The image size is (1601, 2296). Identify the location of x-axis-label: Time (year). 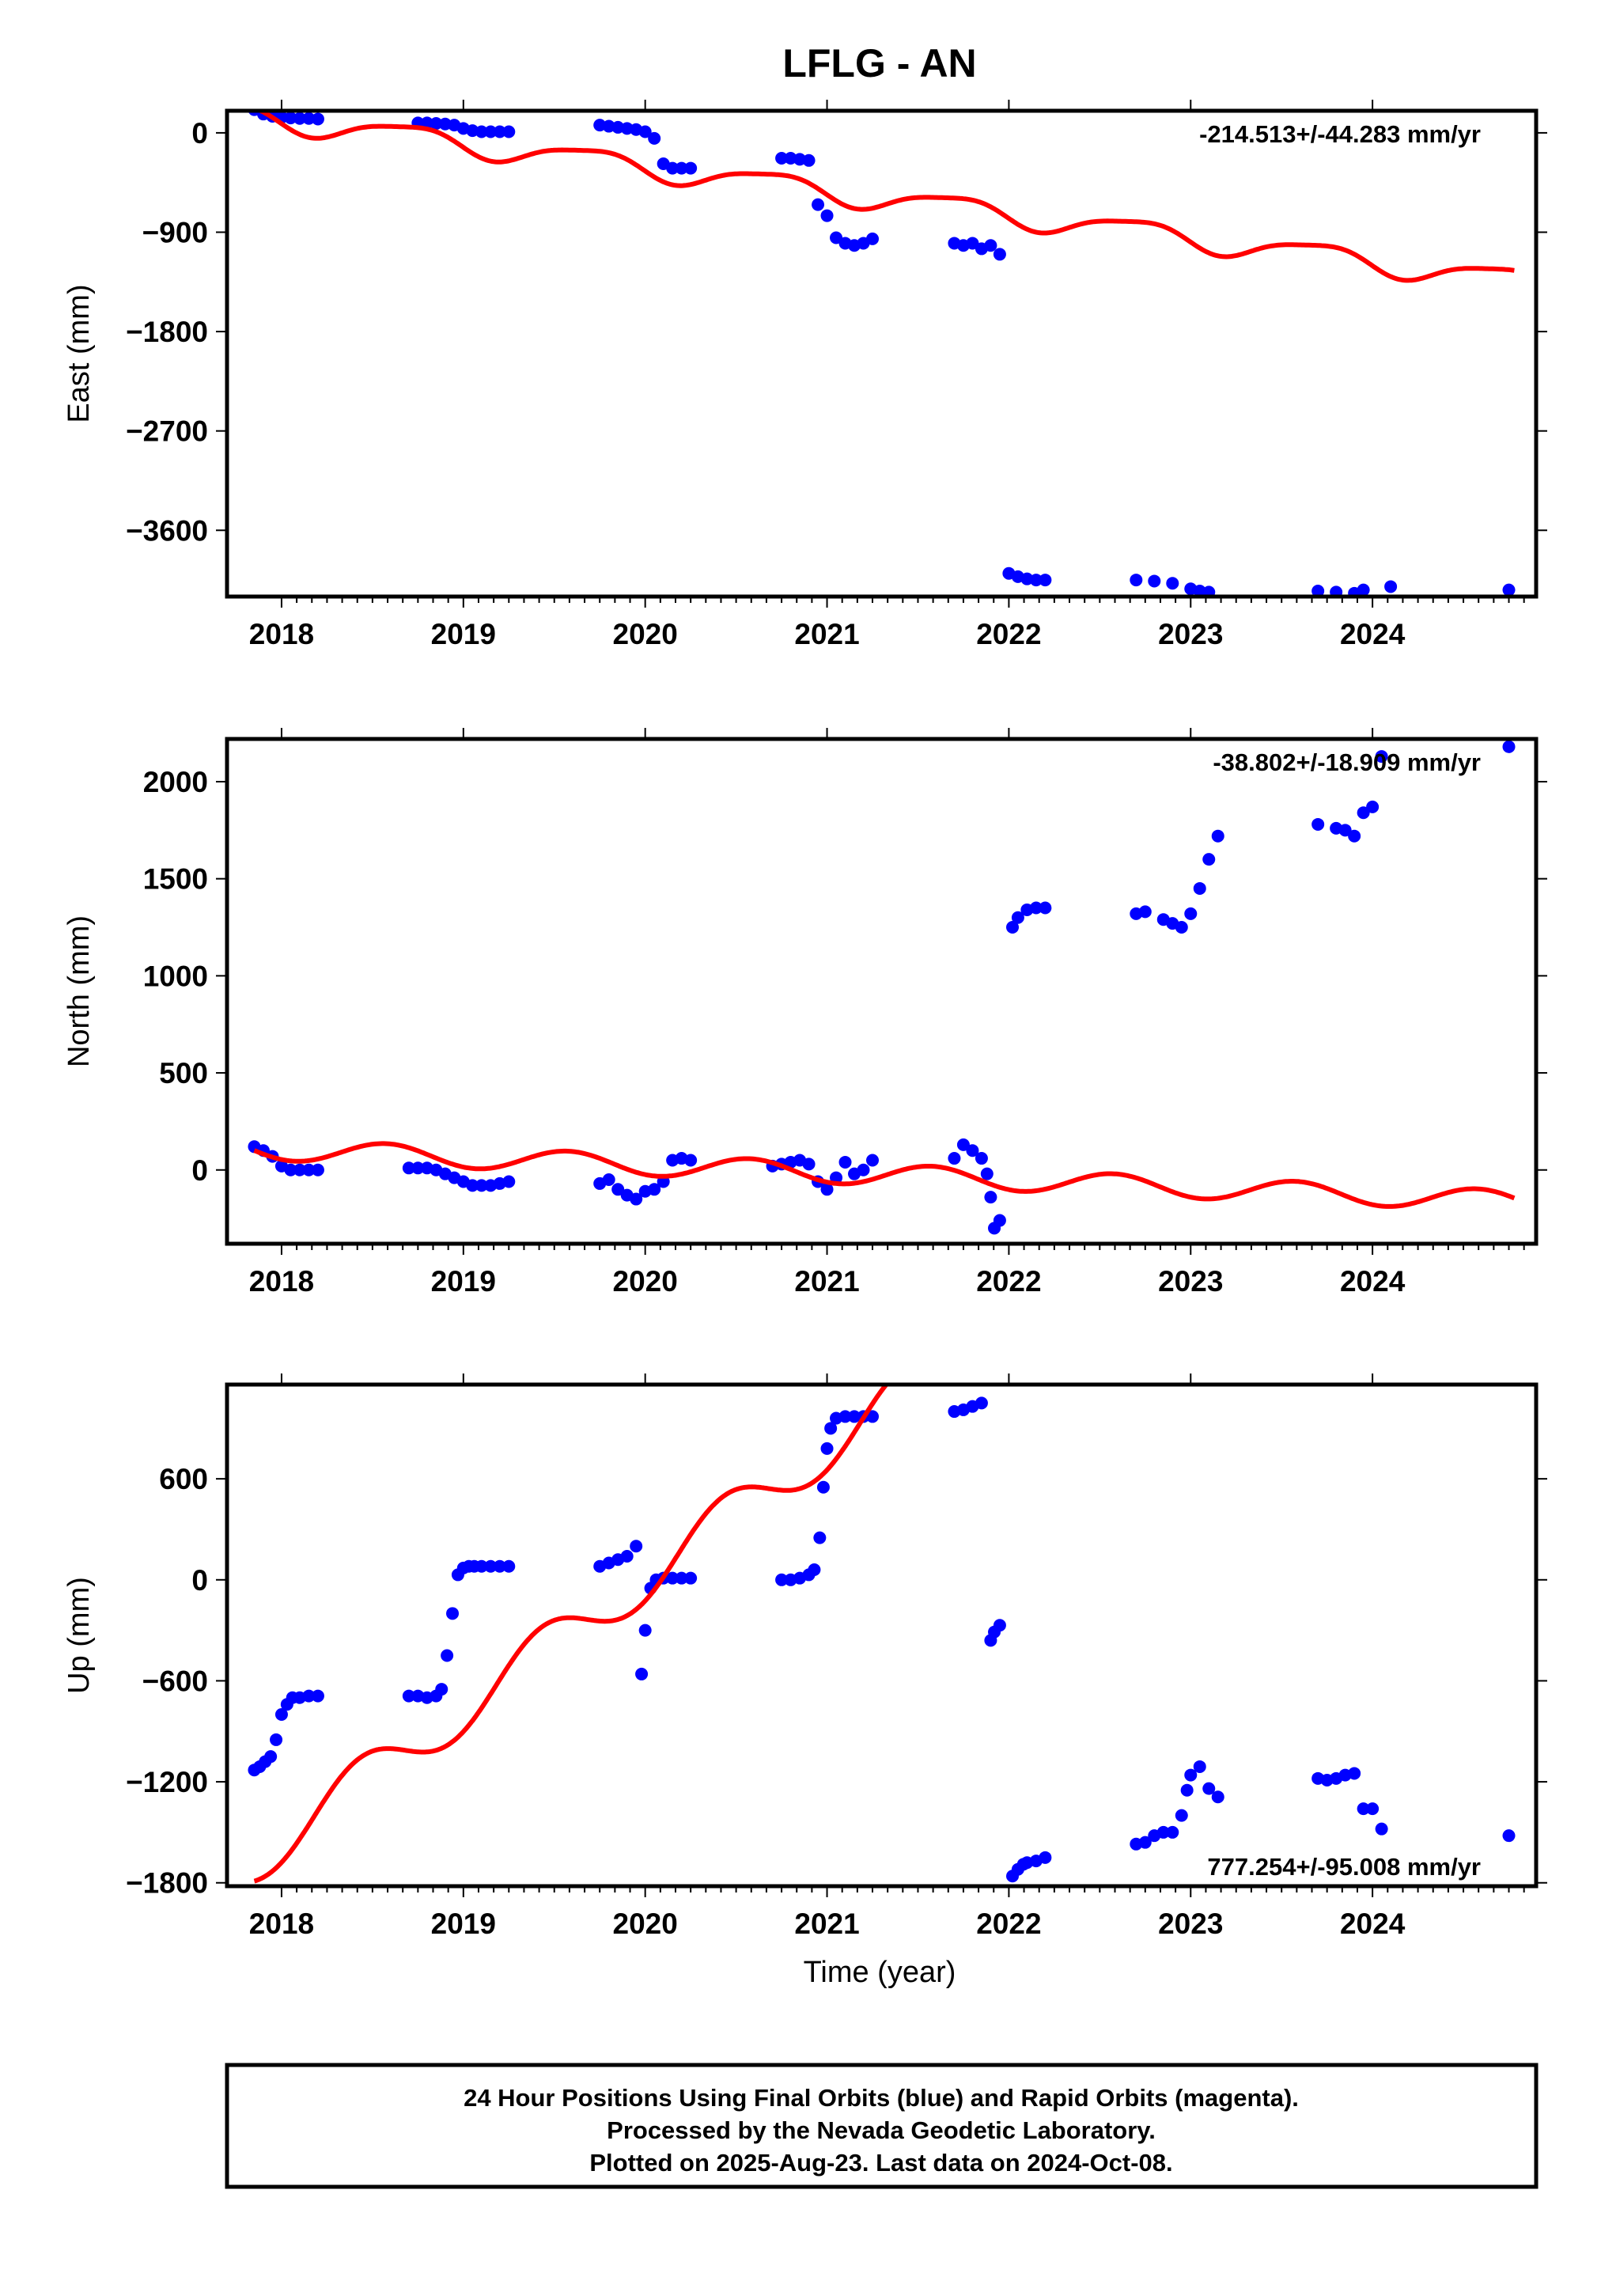
(880, 1972).